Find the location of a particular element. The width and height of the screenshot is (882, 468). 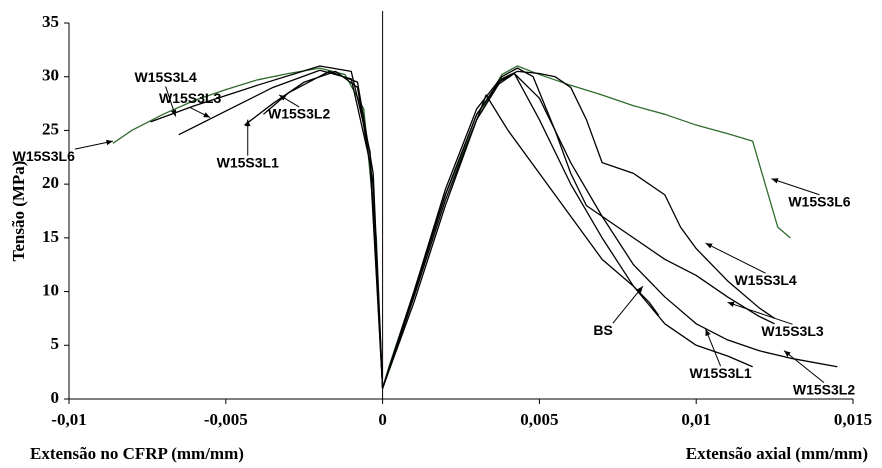

x-axis-label-right: Extensão axial (mm/mm) is located at coordinates (777, 453).